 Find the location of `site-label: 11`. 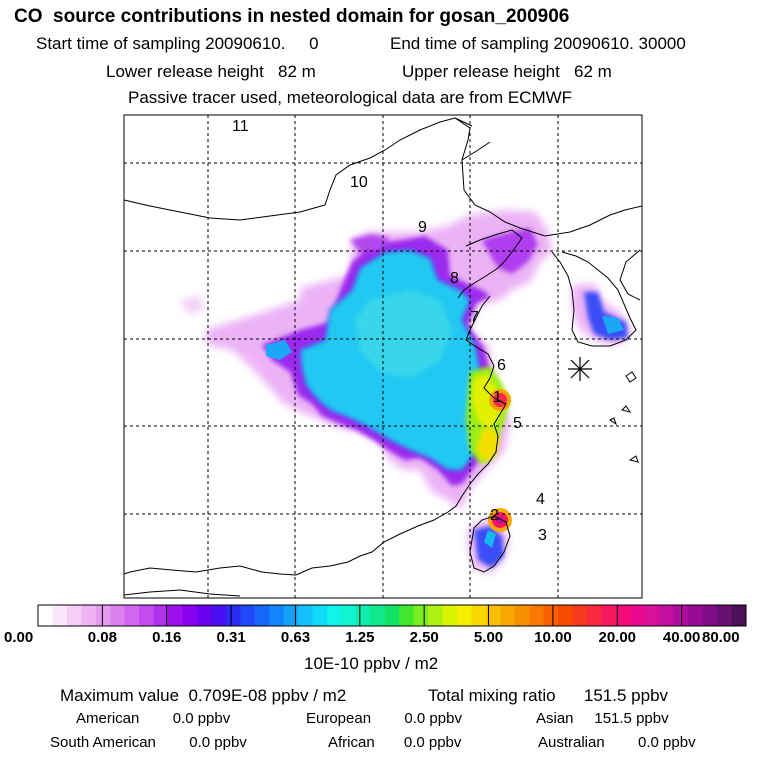

site-label: 11 is located at coordinates (240, 126).